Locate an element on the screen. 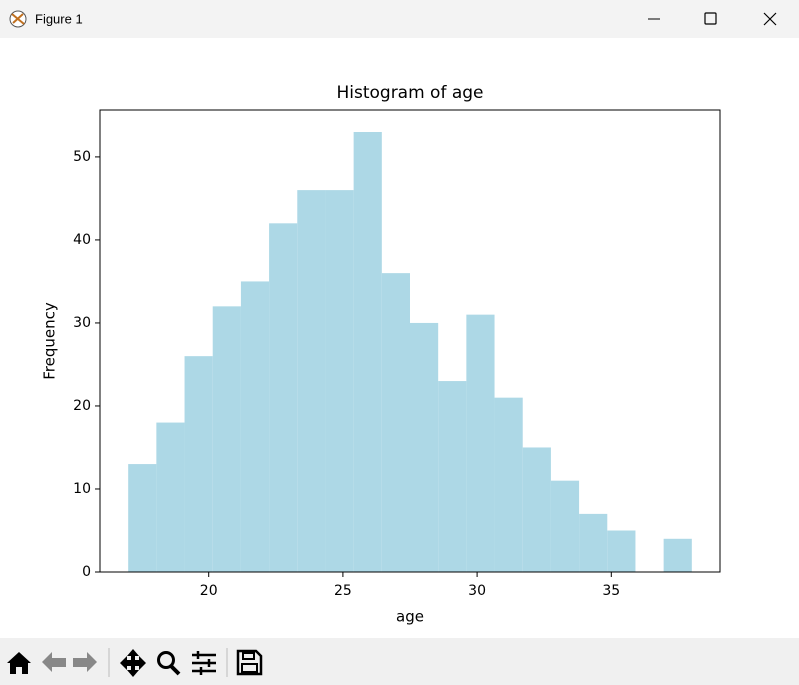 The width and height of the screenshot is (799, 685). back-button is located at coordinates (54, 662).